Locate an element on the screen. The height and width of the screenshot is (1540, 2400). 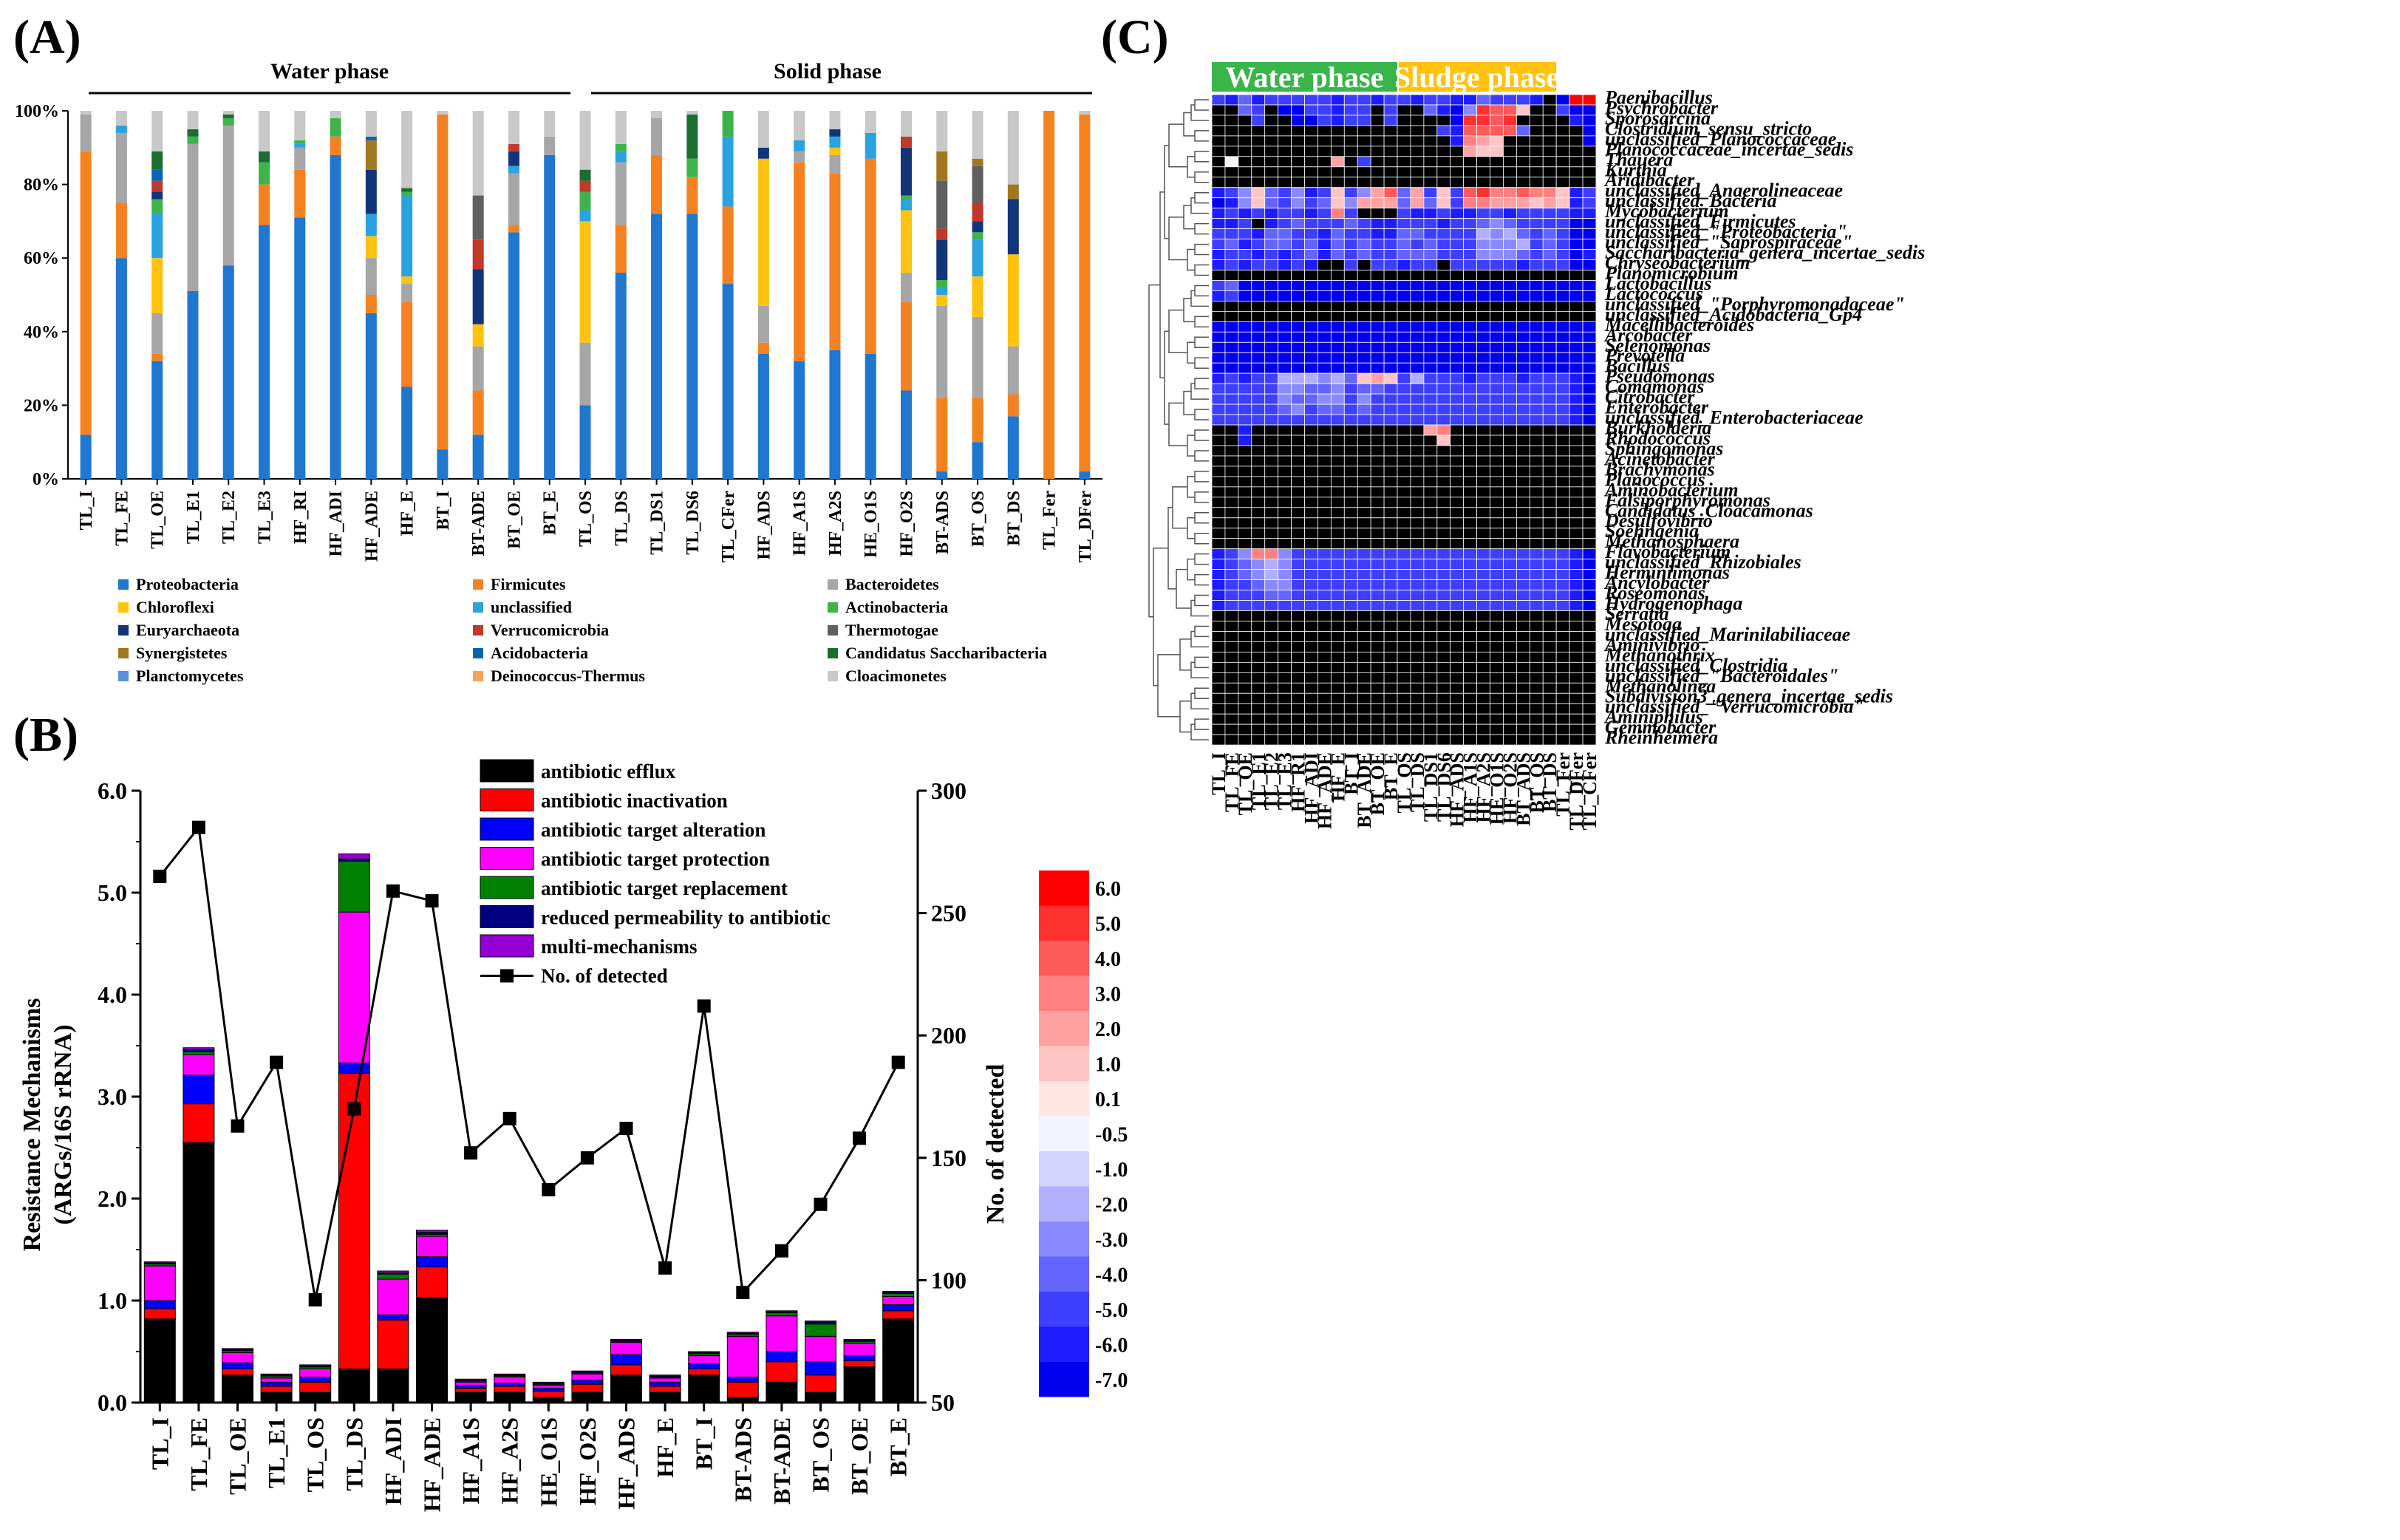
bar-segment-chloroflexi is located at coordinates (407, 280).